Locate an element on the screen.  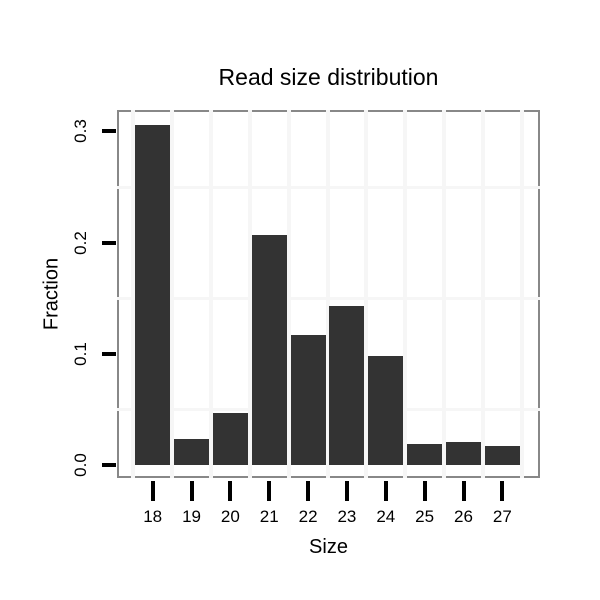
x-tick-label: 18 is located at coordinates (153, 516).